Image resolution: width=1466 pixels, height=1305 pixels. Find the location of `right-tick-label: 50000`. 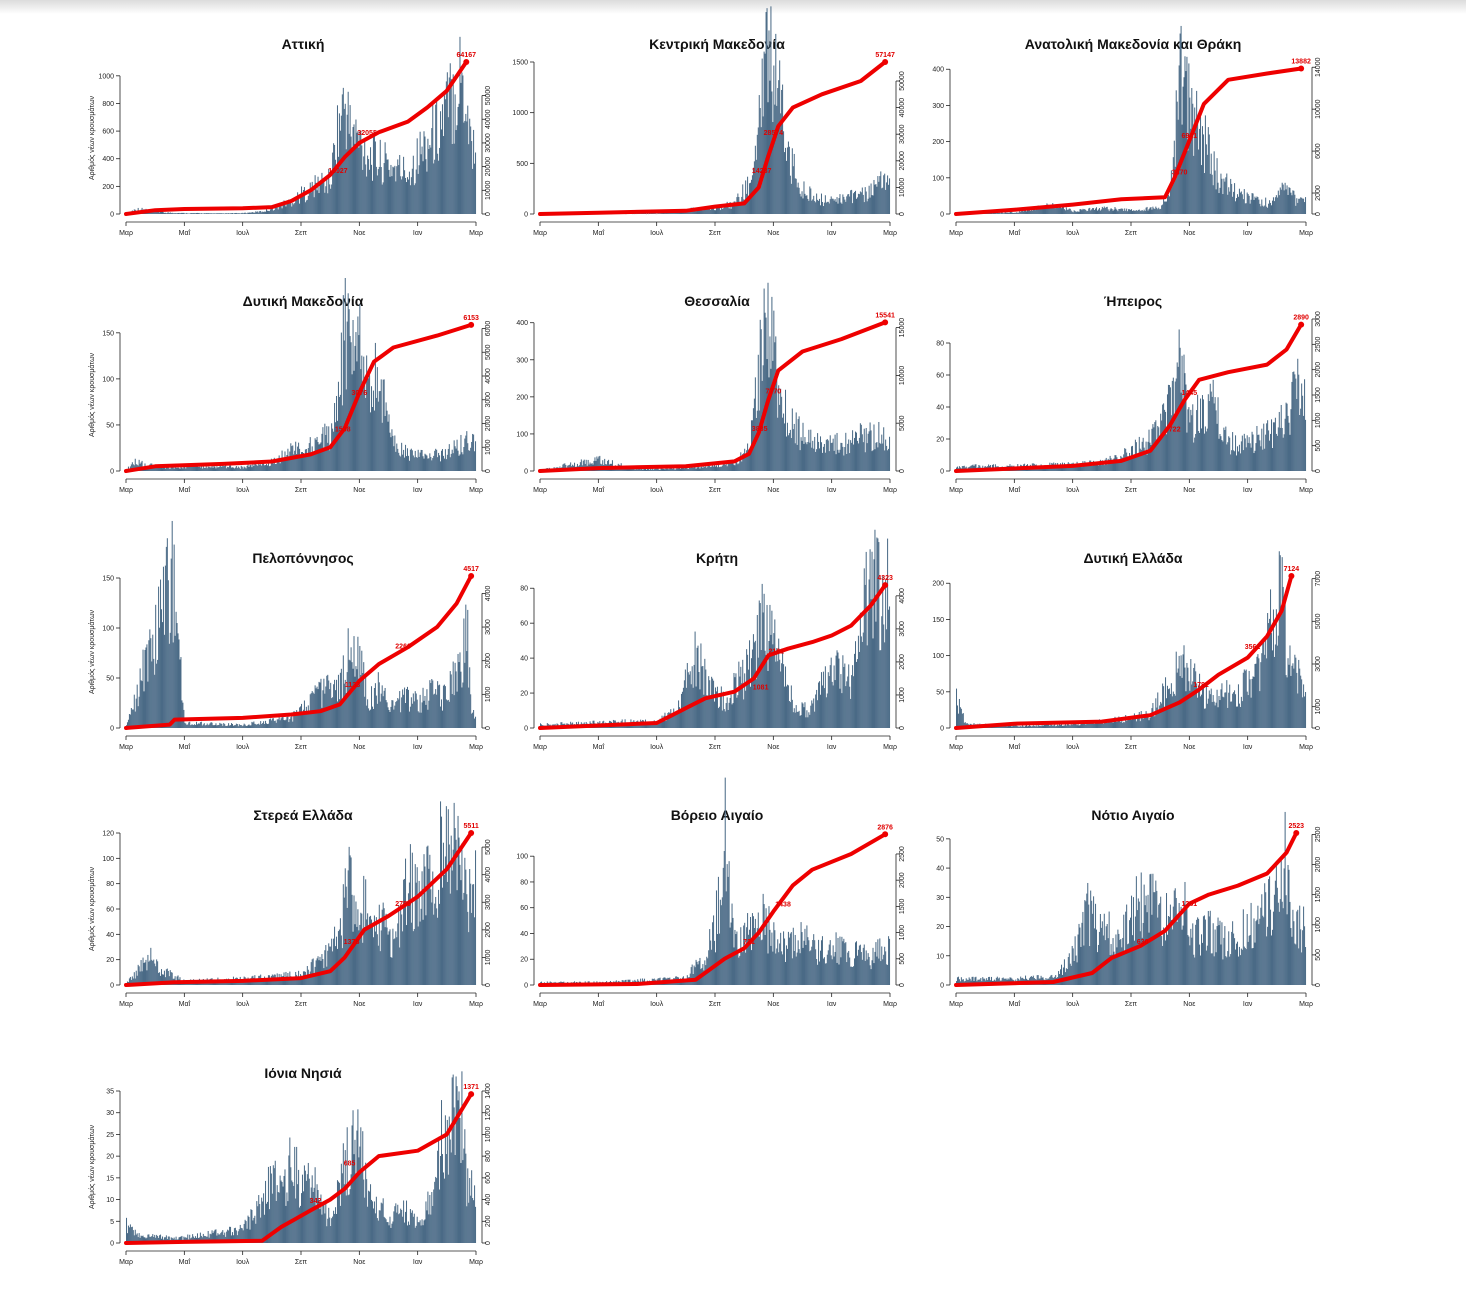

right-tick-label: 50000 is located at coordinates (488, 96).